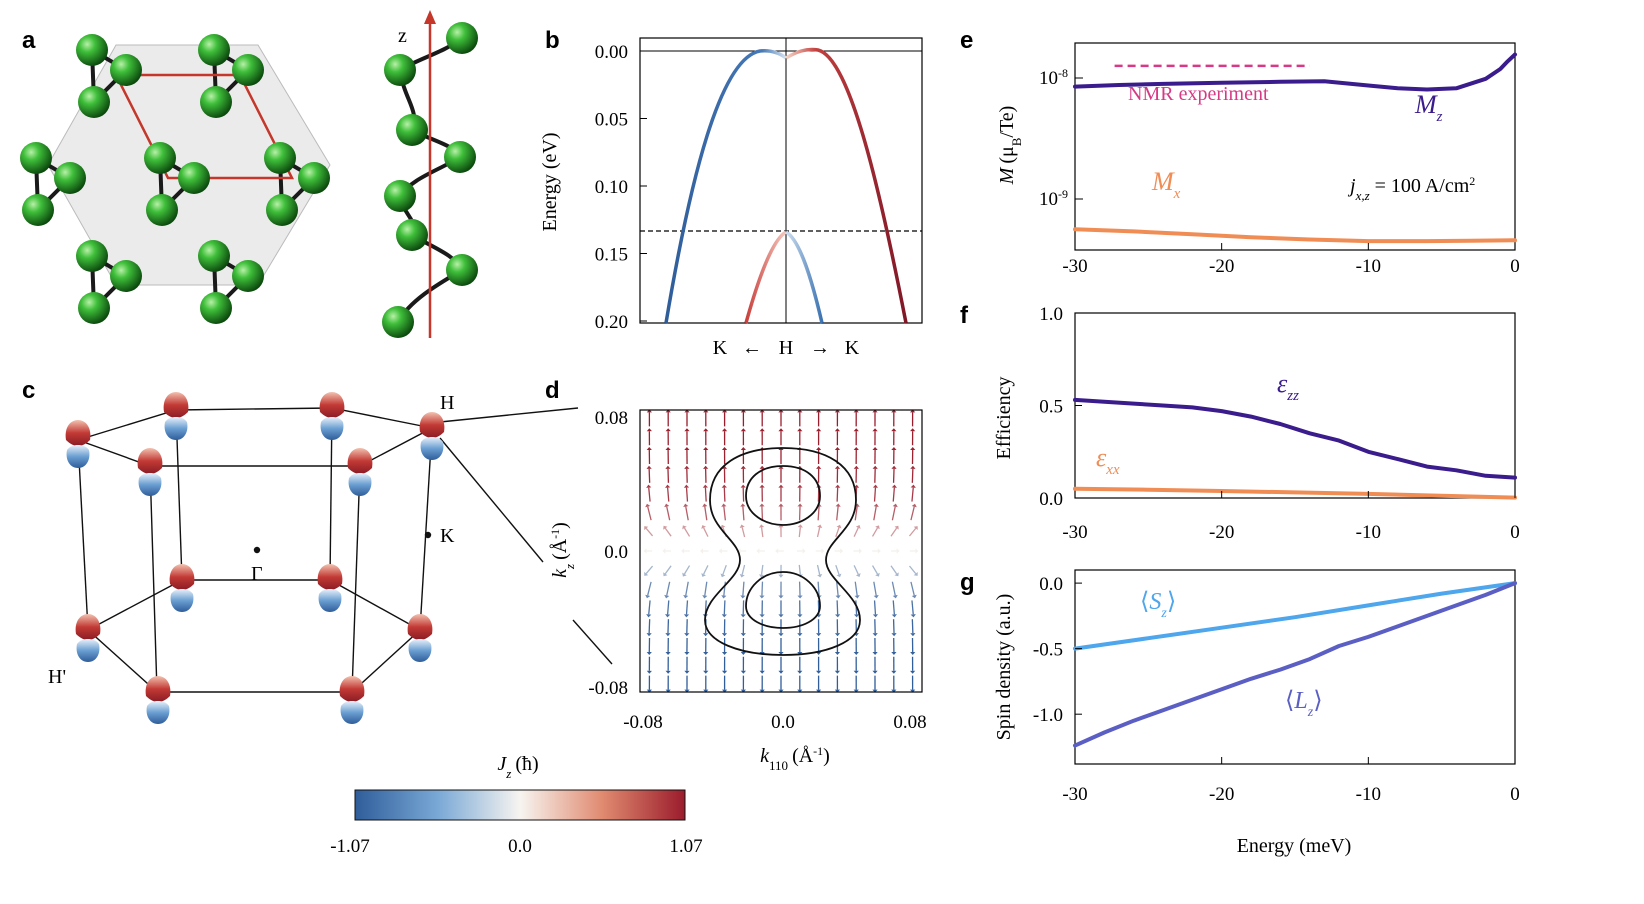 This screenshot has height=904, width=1644. I want to click on colorbar-label: Jz (ħ), so click(517, 767).